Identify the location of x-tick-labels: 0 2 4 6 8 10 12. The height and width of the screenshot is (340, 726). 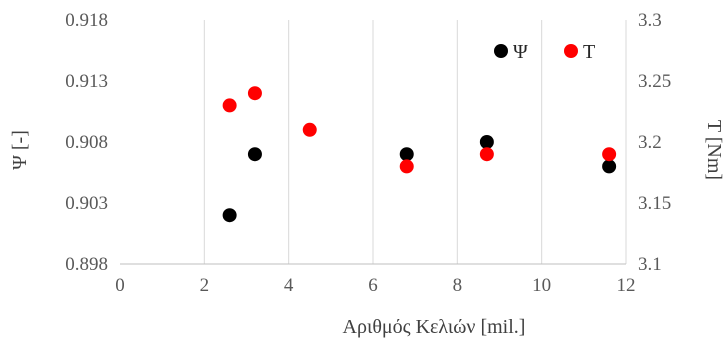
(375, 285).